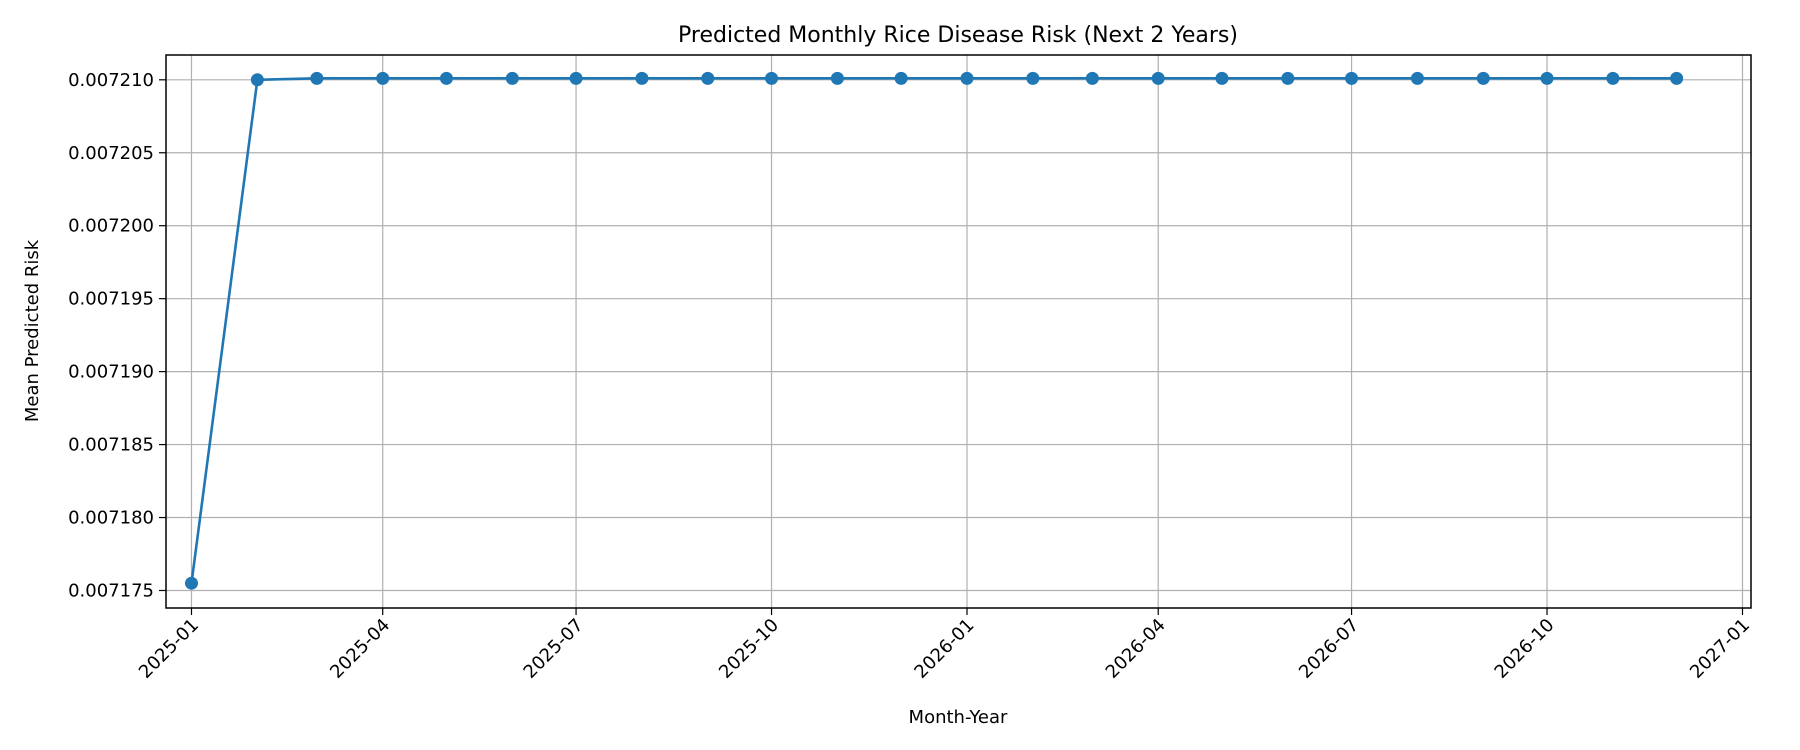  What do you see at coordinates (749, 649) in the screenshot?
I see `x-tick-label: 2025-10` at bounding box center [749, 649].